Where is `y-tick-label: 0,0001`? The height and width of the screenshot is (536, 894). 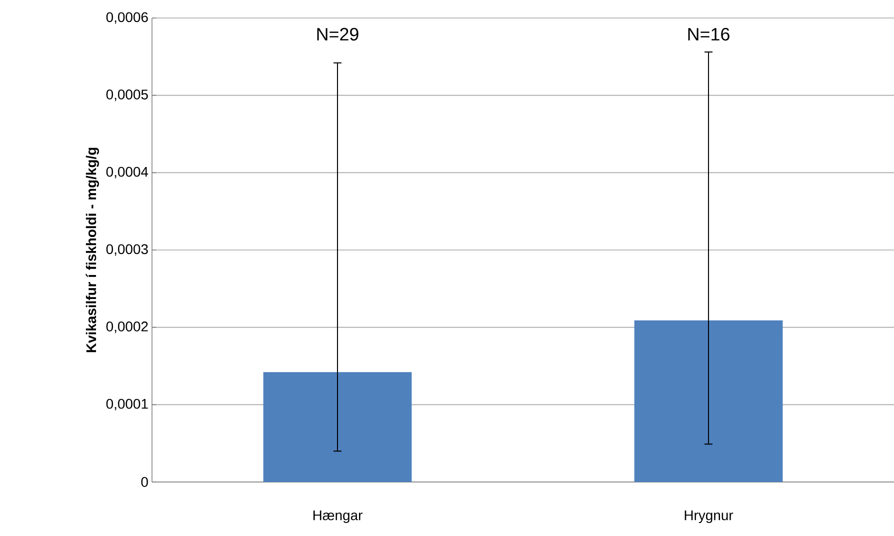 y-tick-label: 0,0001 is located at coordinates (127, 404).